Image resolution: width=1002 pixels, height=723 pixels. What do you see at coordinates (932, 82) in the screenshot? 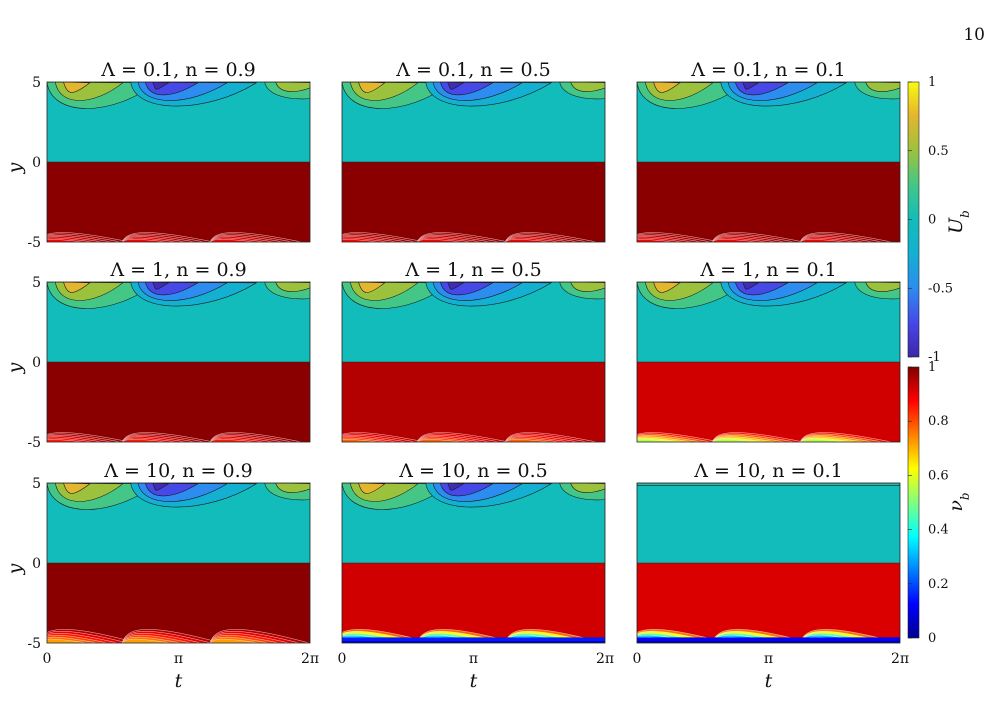
I see `colorbar-u-tick-label: 1` at bounding box center [932, 82].